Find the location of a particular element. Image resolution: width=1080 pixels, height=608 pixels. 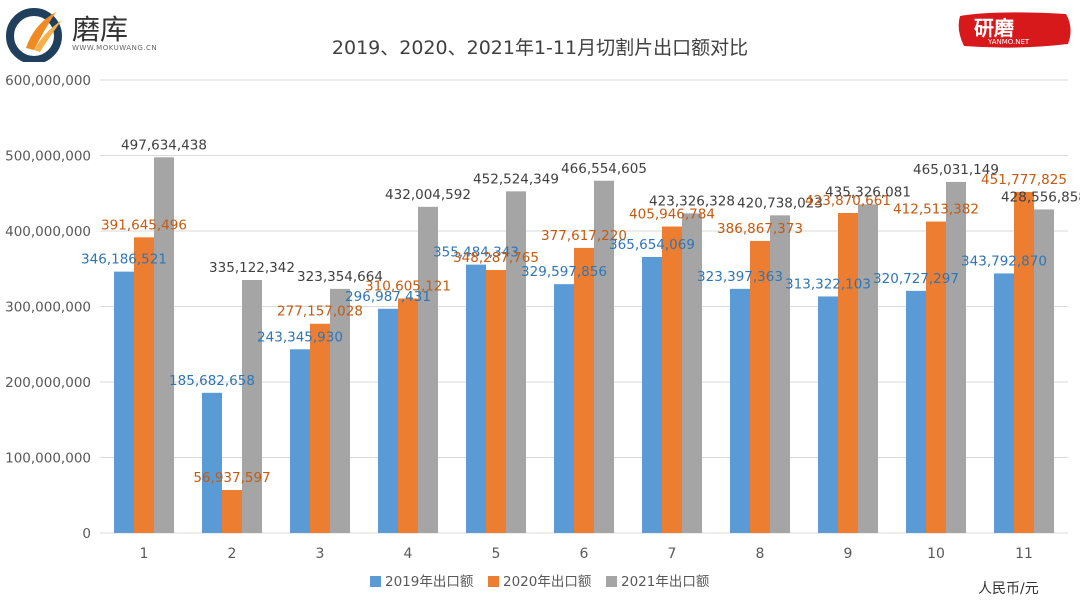

data-label: 320,727,297 is located at coordinates (916, 279).